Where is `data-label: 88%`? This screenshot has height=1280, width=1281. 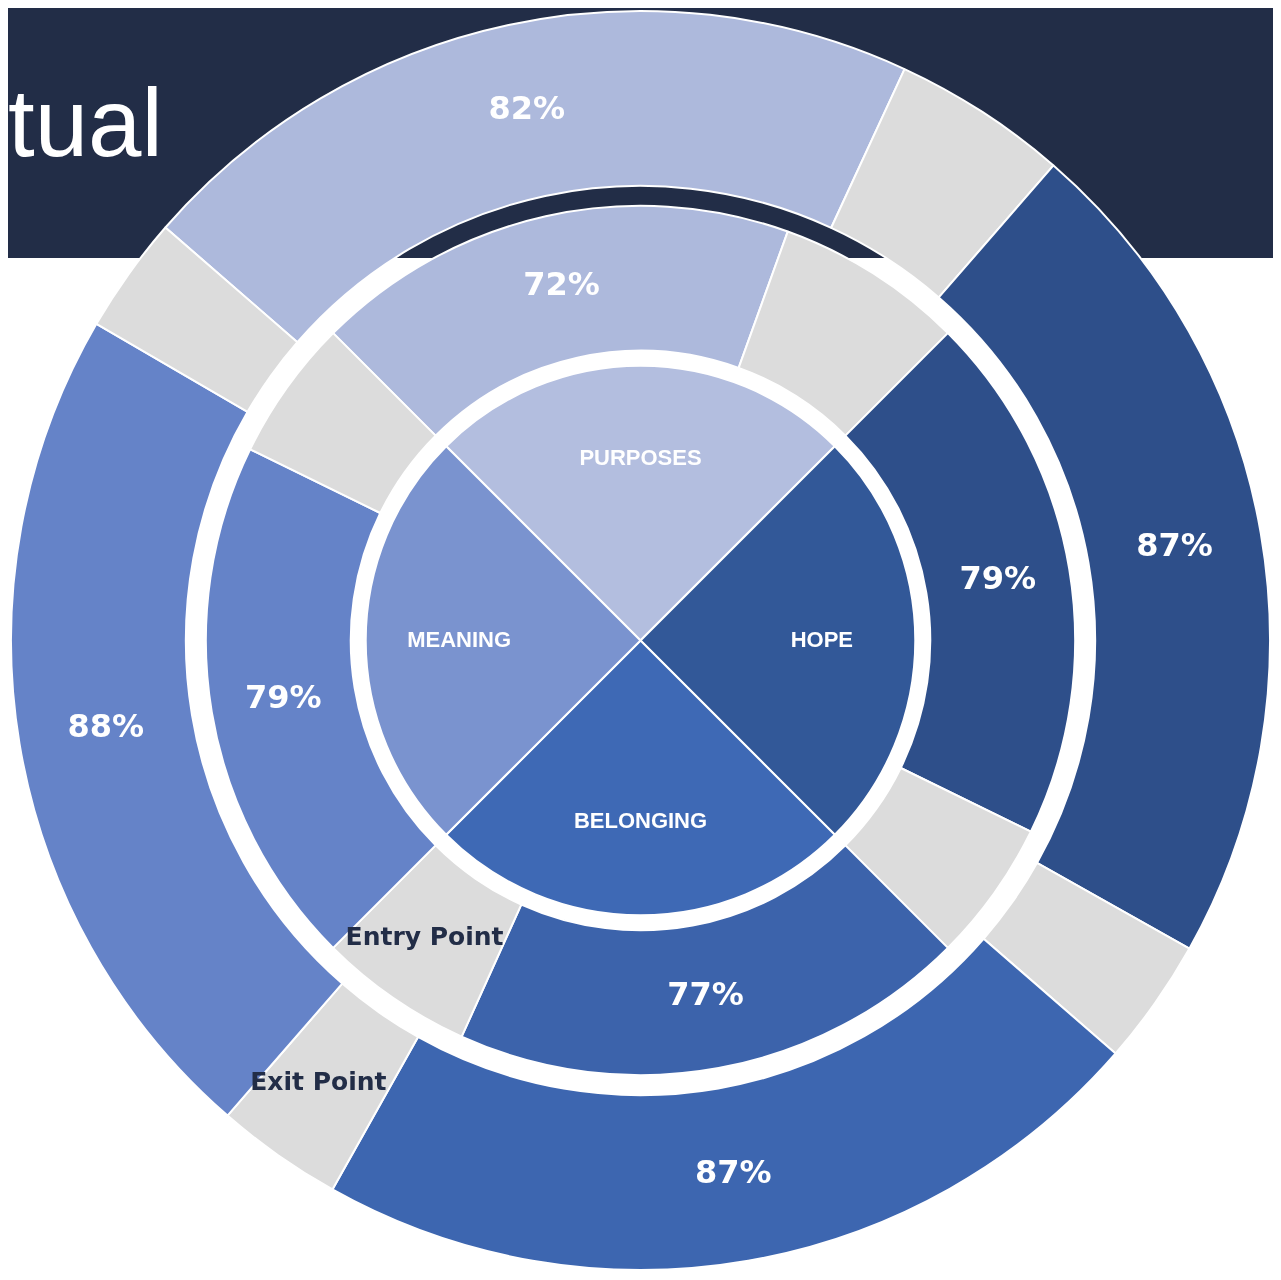
data-label: 88% is located at coordinates (106, 726).